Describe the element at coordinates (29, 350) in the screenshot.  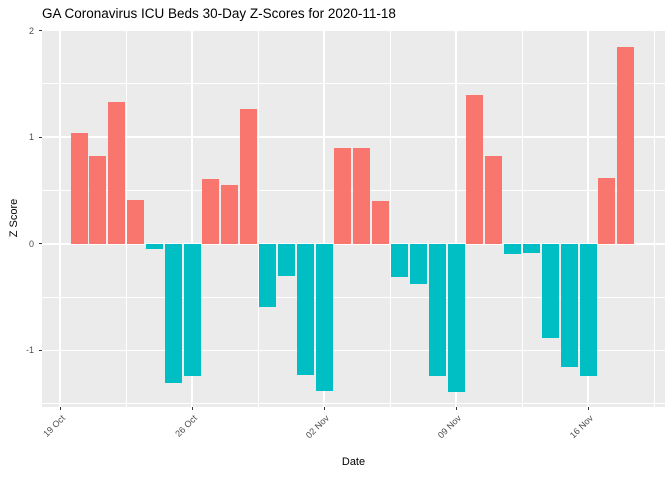
I see `y-tick-label: -1` at that location.